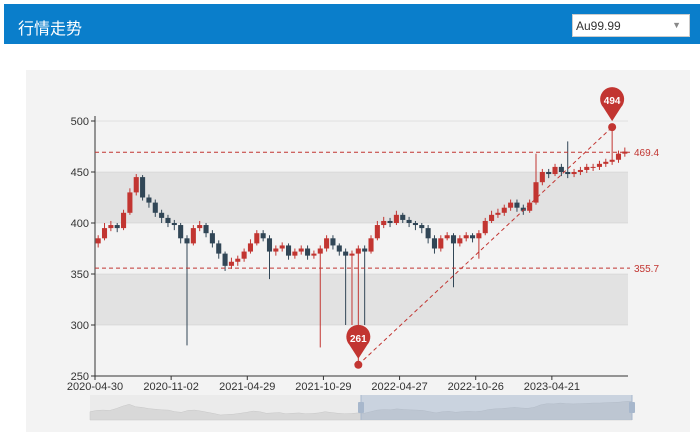  Describe the element at coordinates (352, 24) in the screenshot. I see `header-bar: 行情走势 Au99.99 ▼` at that location.